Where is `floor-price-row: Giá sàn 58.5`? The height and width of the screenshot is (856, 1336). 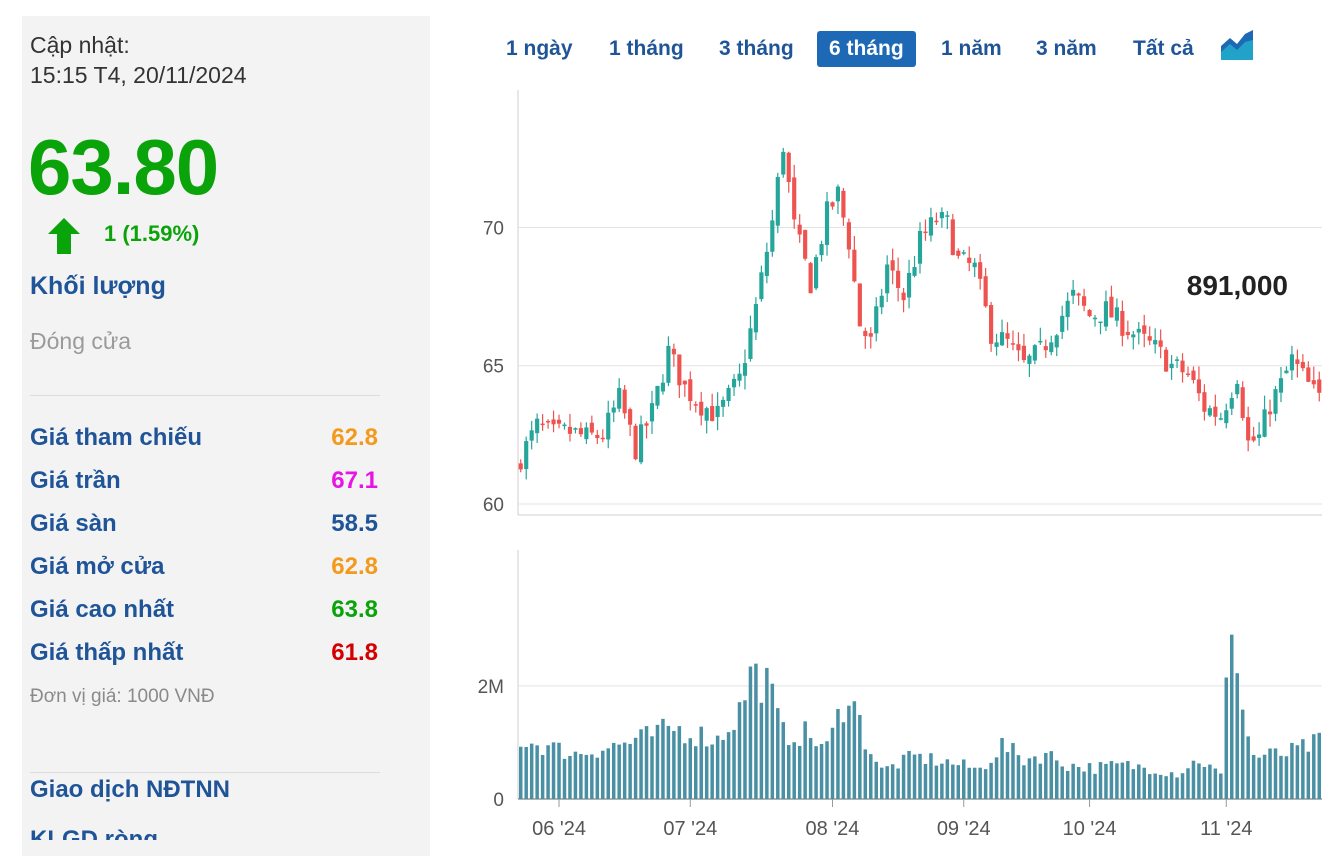
floor-price-row: Giá sàn 58.5 is located at coordinates (204, 525).